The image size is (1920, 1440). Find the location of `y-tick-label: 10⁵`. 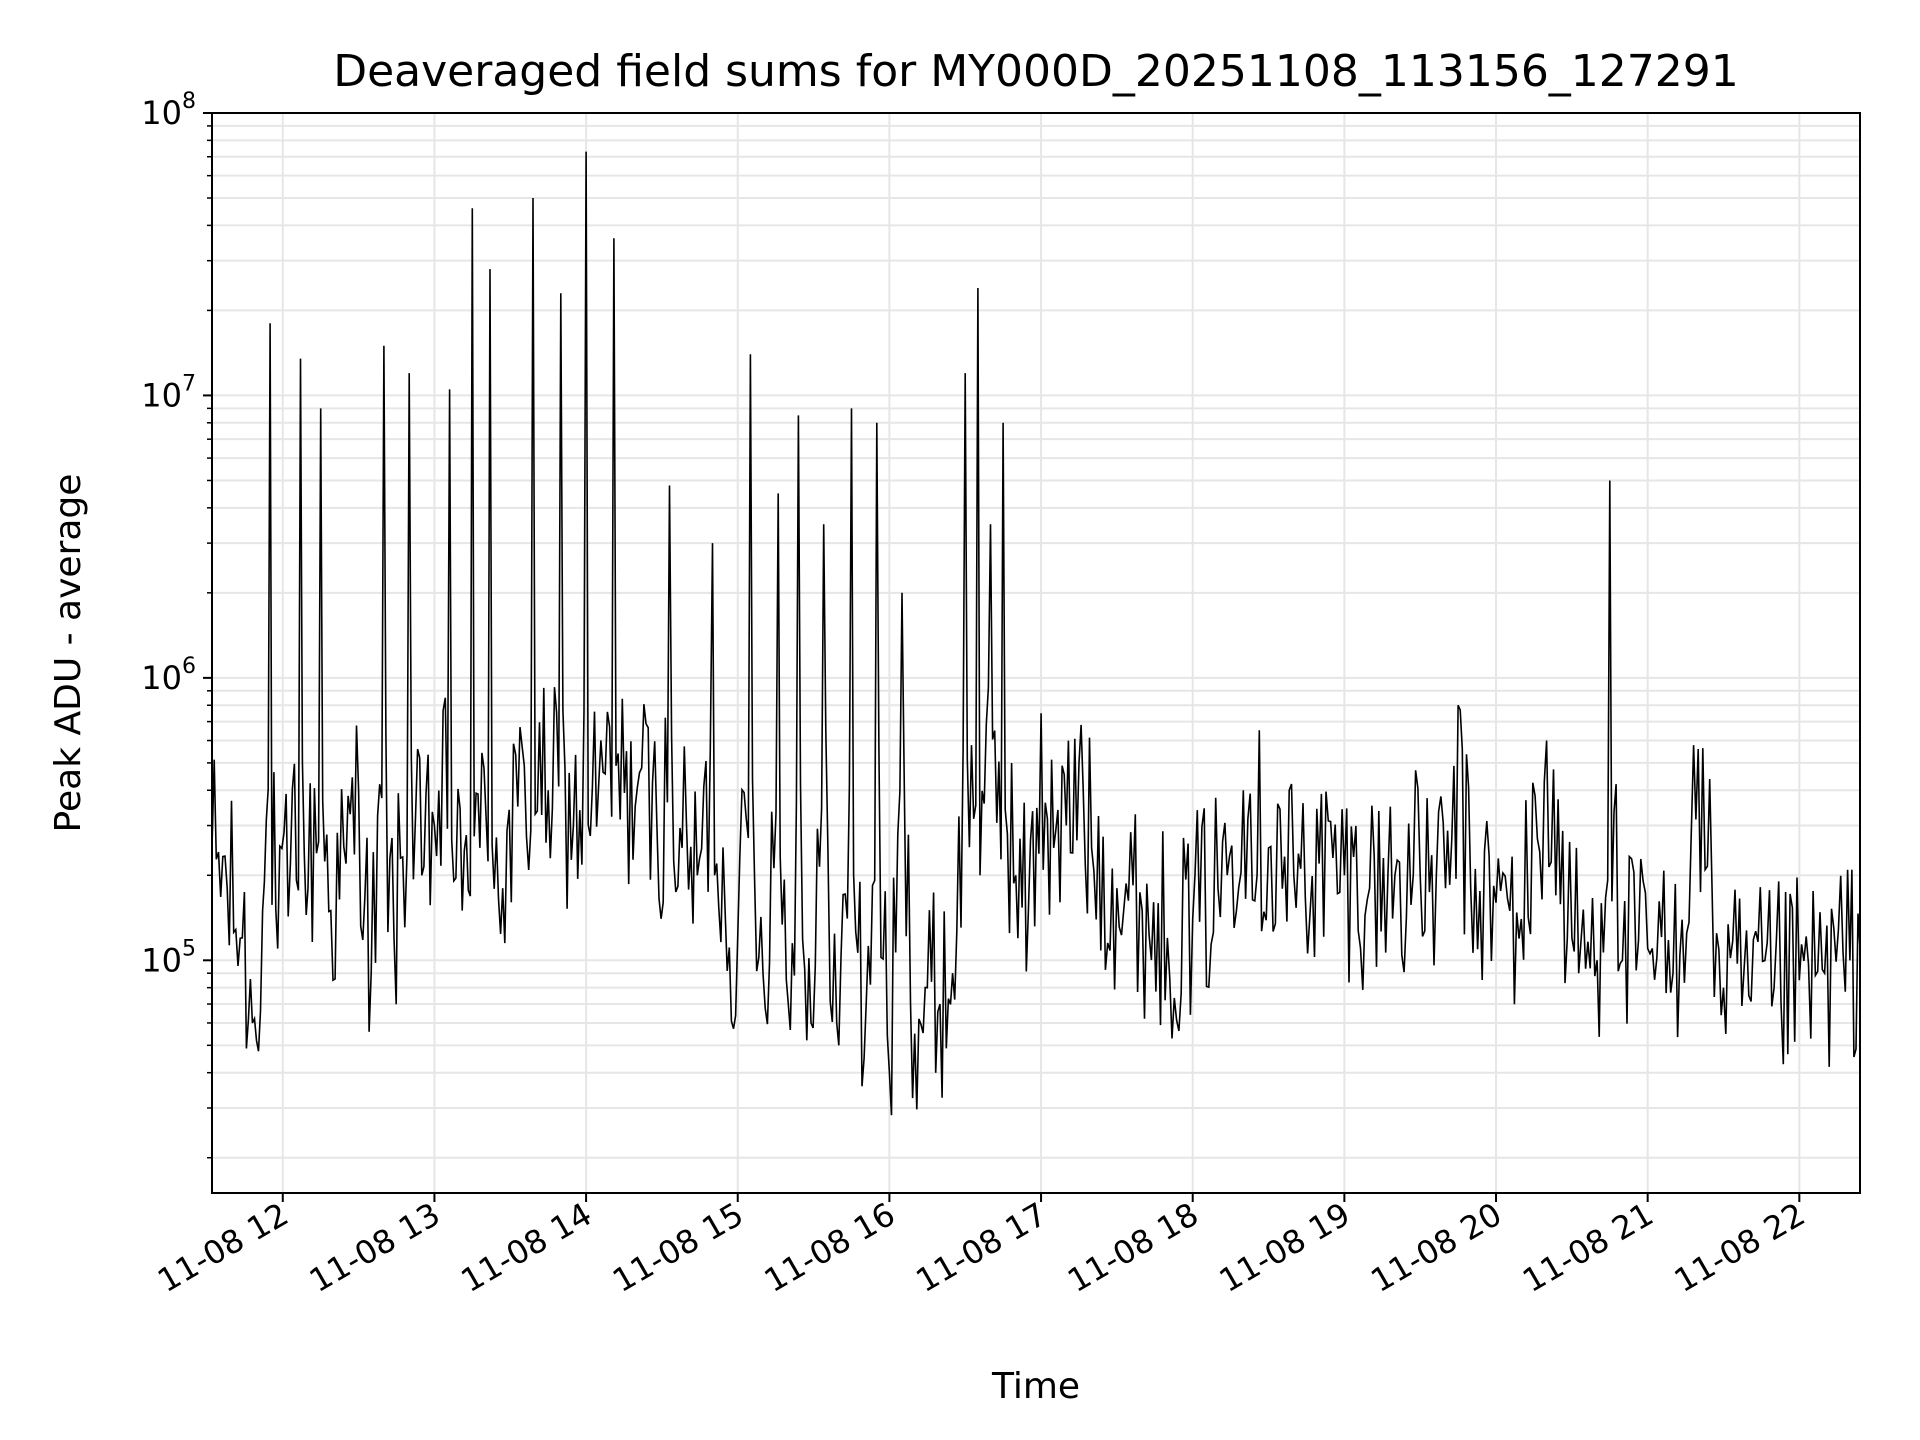

y-tick-label: 10⁵ is located at coordinates (168, 957).